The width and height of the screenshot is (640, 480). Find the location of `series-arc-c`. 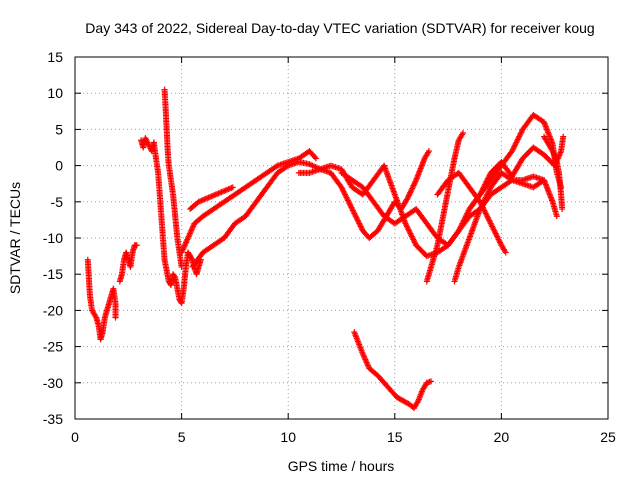

series-arc-c is located at coordinates (171, 221).